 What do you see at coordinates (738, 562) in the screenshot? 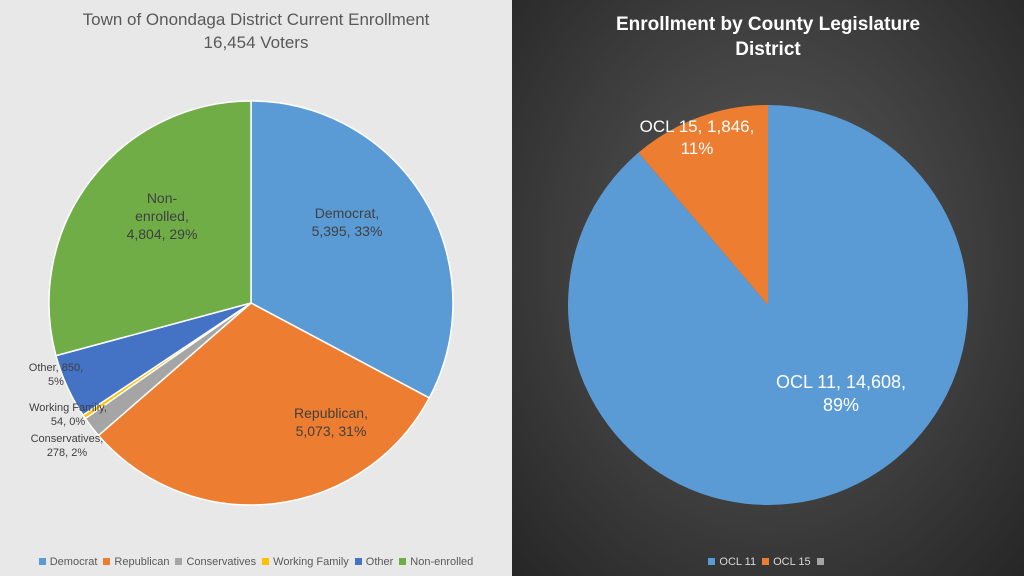
I see `legend-label: OCL 11` at bounding box center [738, 562].